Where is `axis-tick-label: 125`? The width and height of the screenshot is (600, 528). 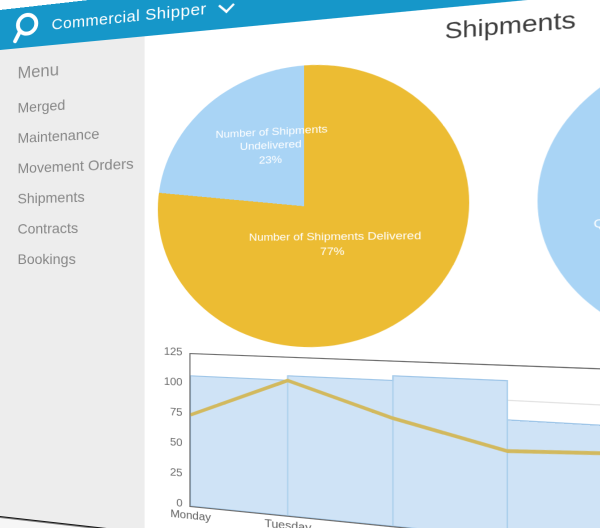
axis-tick-label: 125 is located at coordinates (173, 352).